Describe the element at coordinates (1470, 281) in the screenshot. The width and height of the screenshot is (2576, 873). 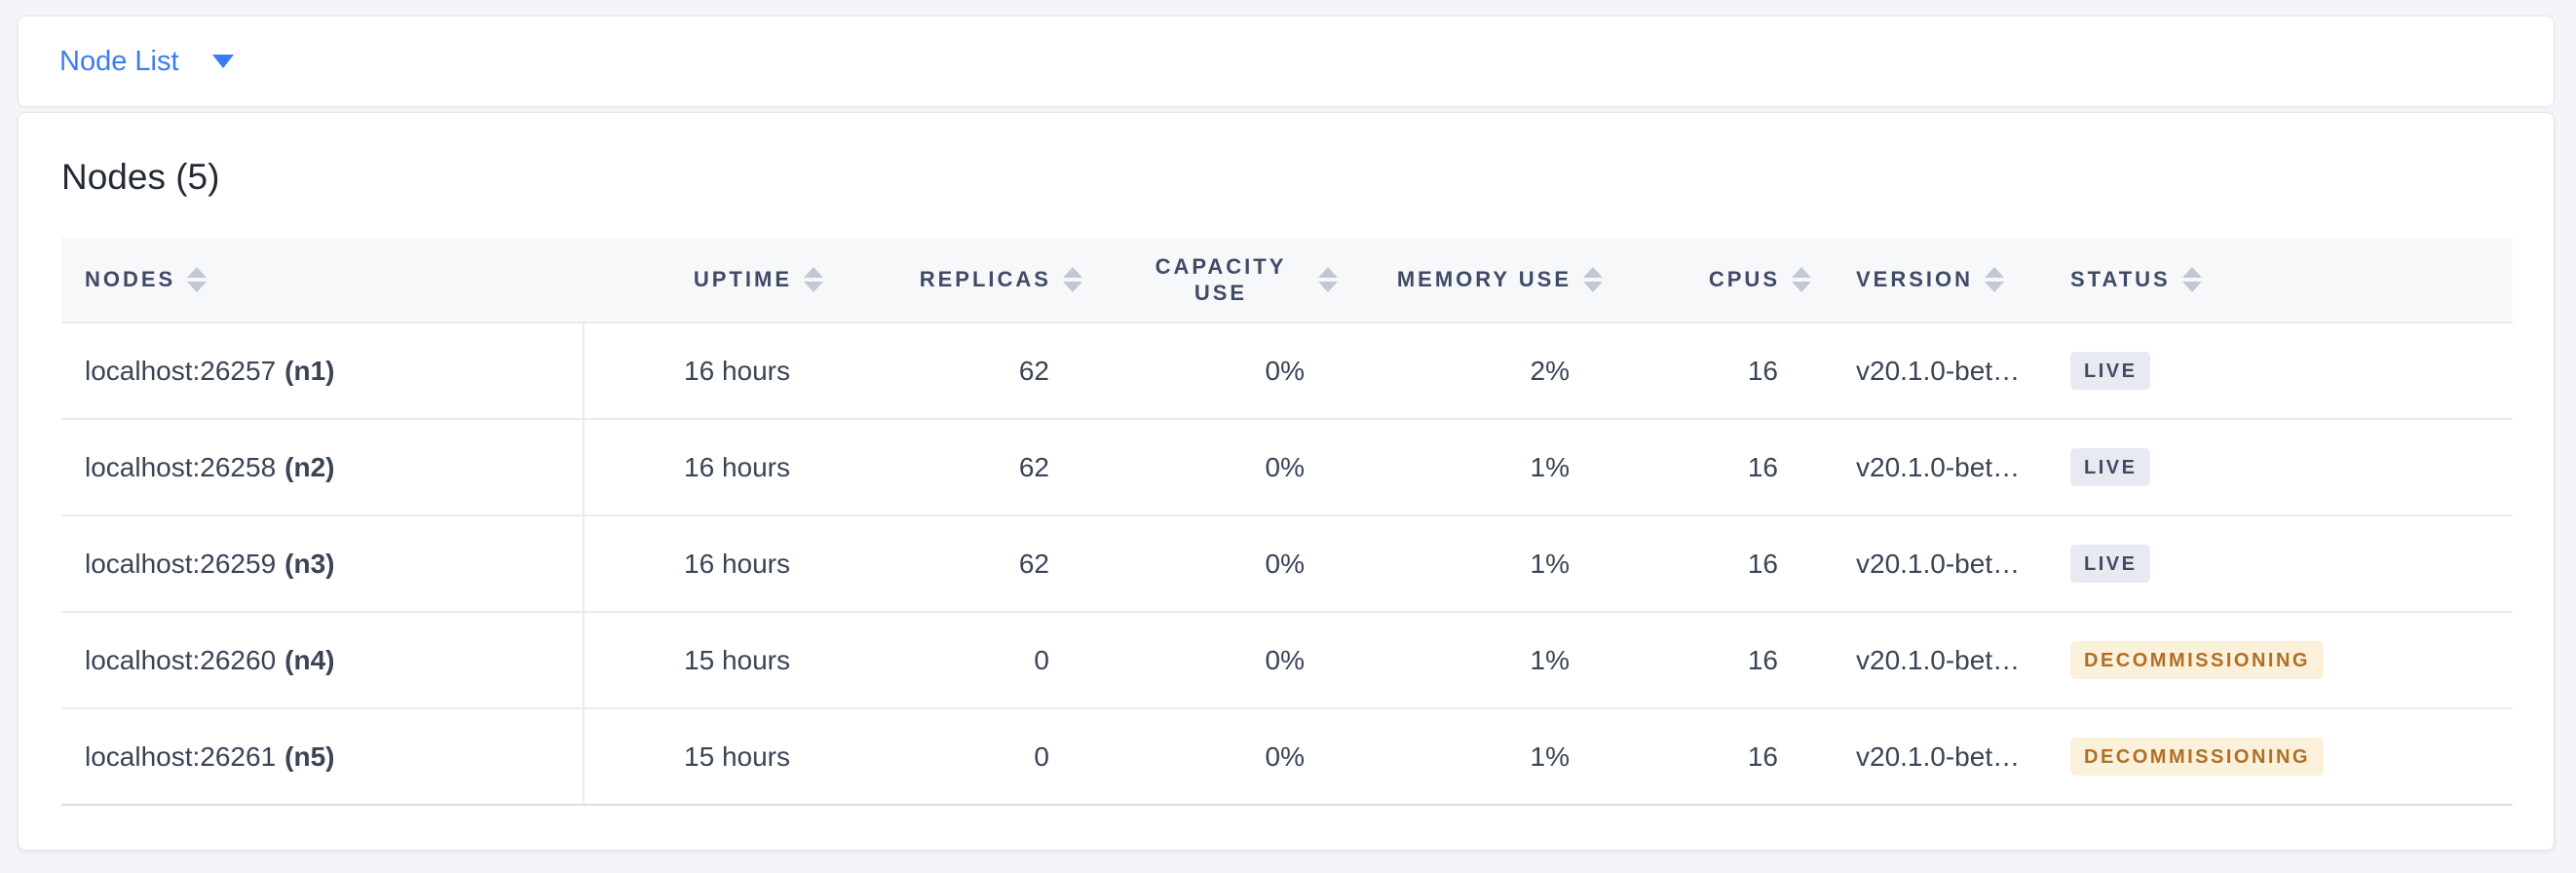
I see `column-header-memory-use: MEMORY USE` at that location.